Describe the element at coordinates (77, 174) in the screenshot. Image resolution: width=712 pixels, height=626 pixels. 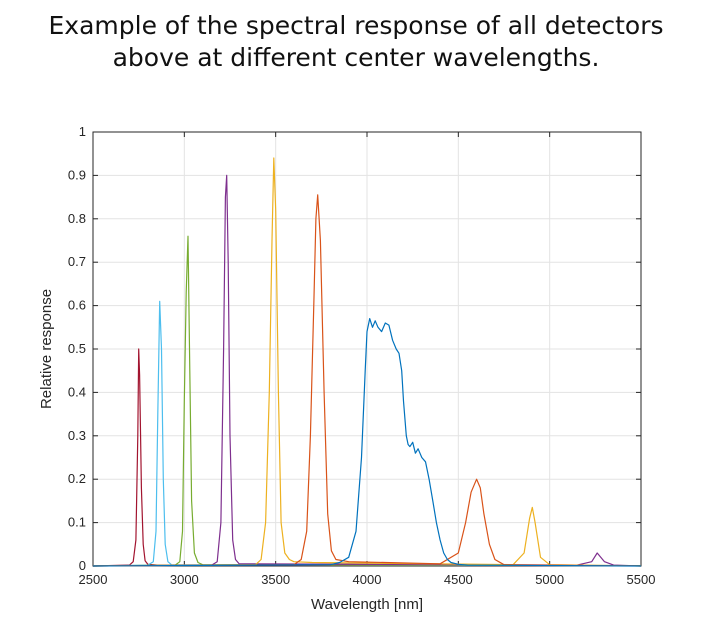
I see `y-tick-label: 0.9` at that location.